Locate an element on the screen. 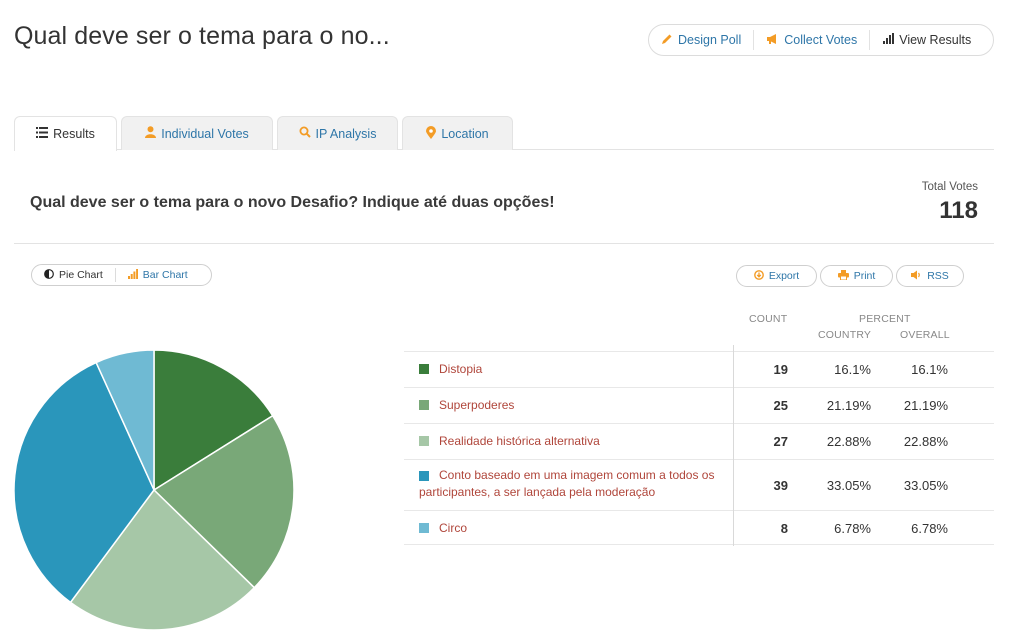 Image resolution: width=1016 pixels, height=644 pixels. tab-location: Location is located at coordinates (457, 133).